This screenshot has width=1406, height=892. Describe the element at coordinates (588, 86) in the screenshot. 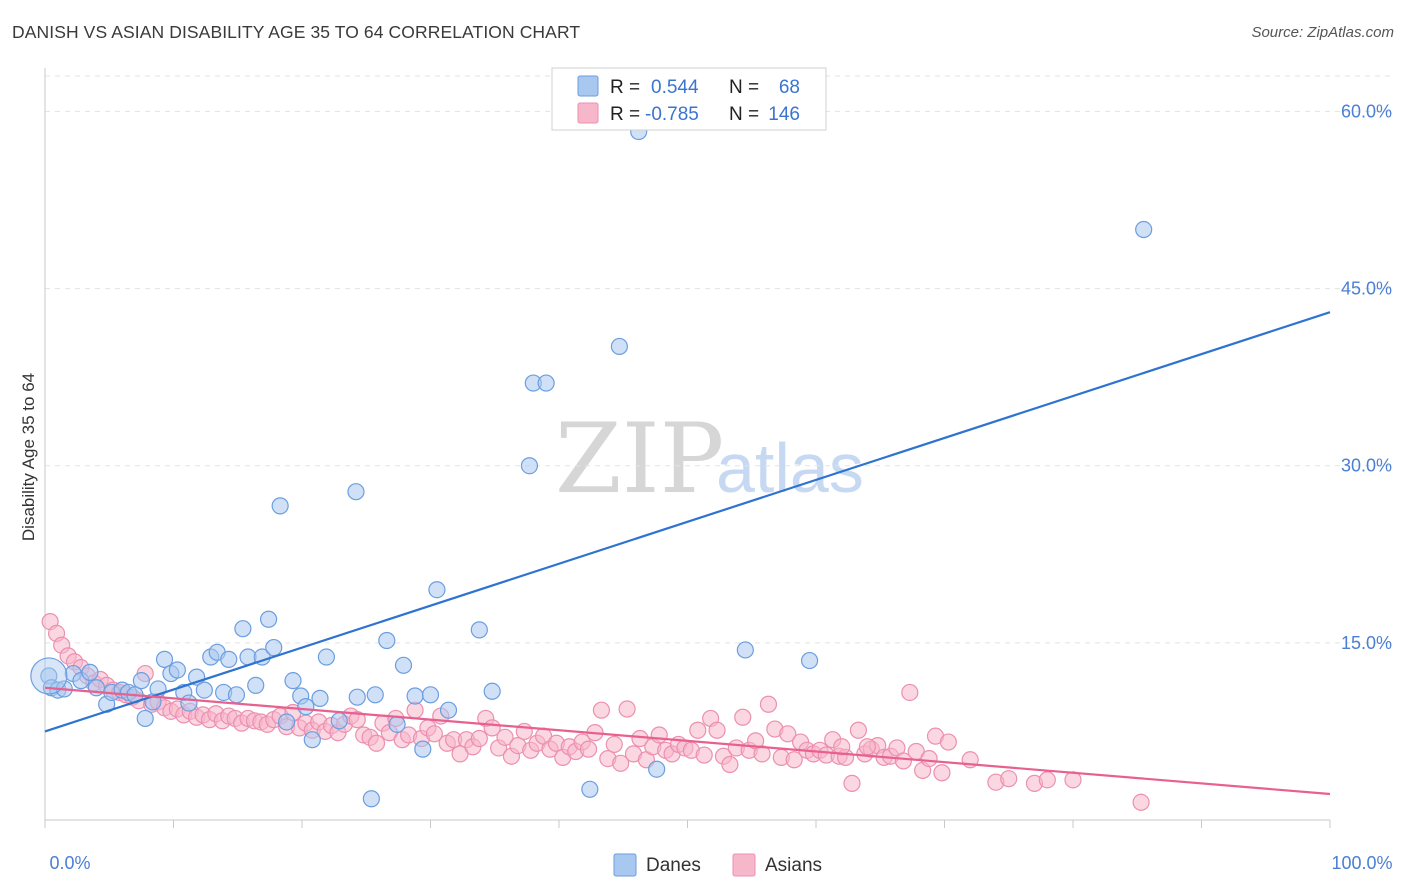

I see `legend-danes-swatch` at that location.